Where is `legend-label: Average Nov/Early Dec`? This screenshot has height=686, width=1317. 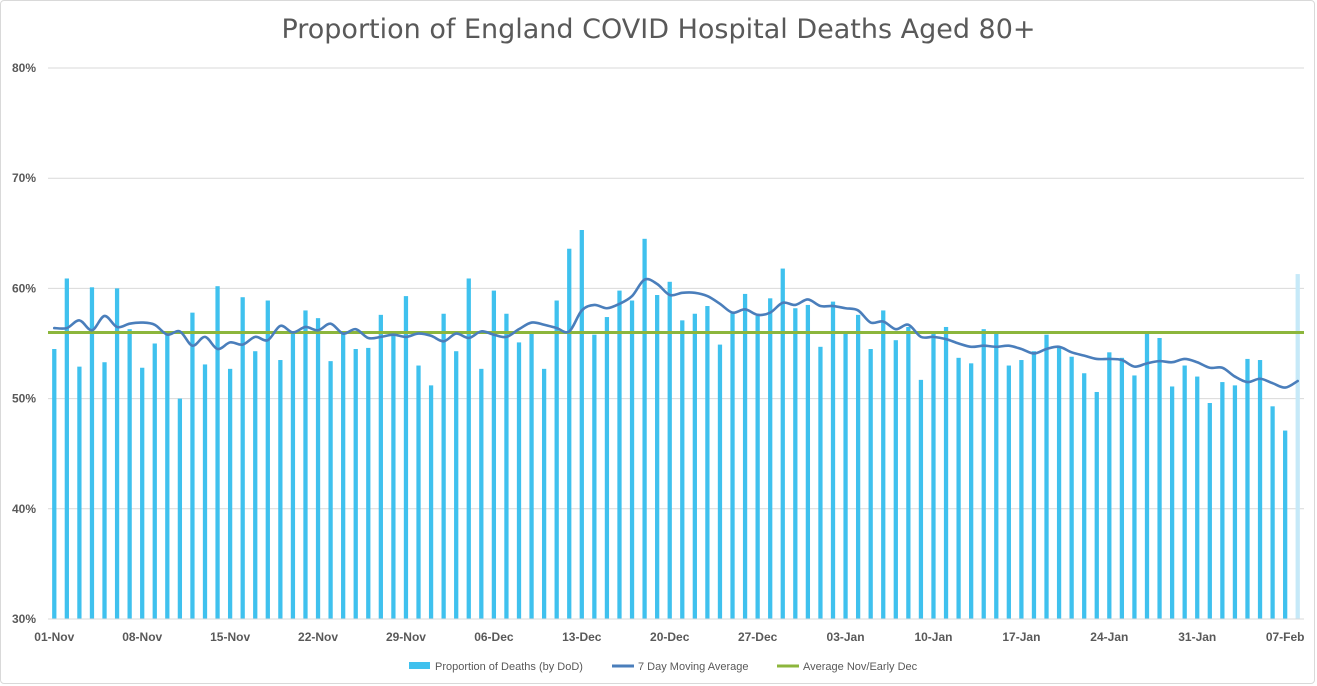
legend-label: Average Nov/Early Dec is located at coordinates (860, 667).